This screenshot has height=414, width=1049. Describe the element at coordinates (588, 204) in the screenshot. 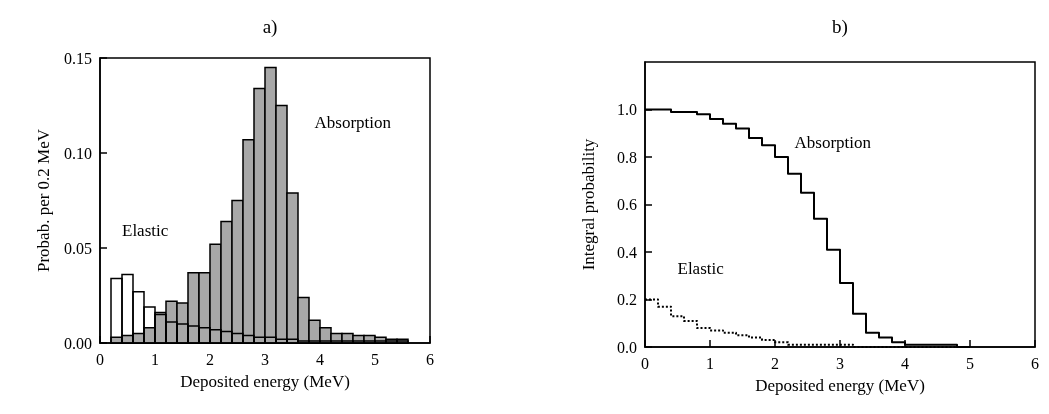

I see `y-axis-title: Integral probability` at that location.